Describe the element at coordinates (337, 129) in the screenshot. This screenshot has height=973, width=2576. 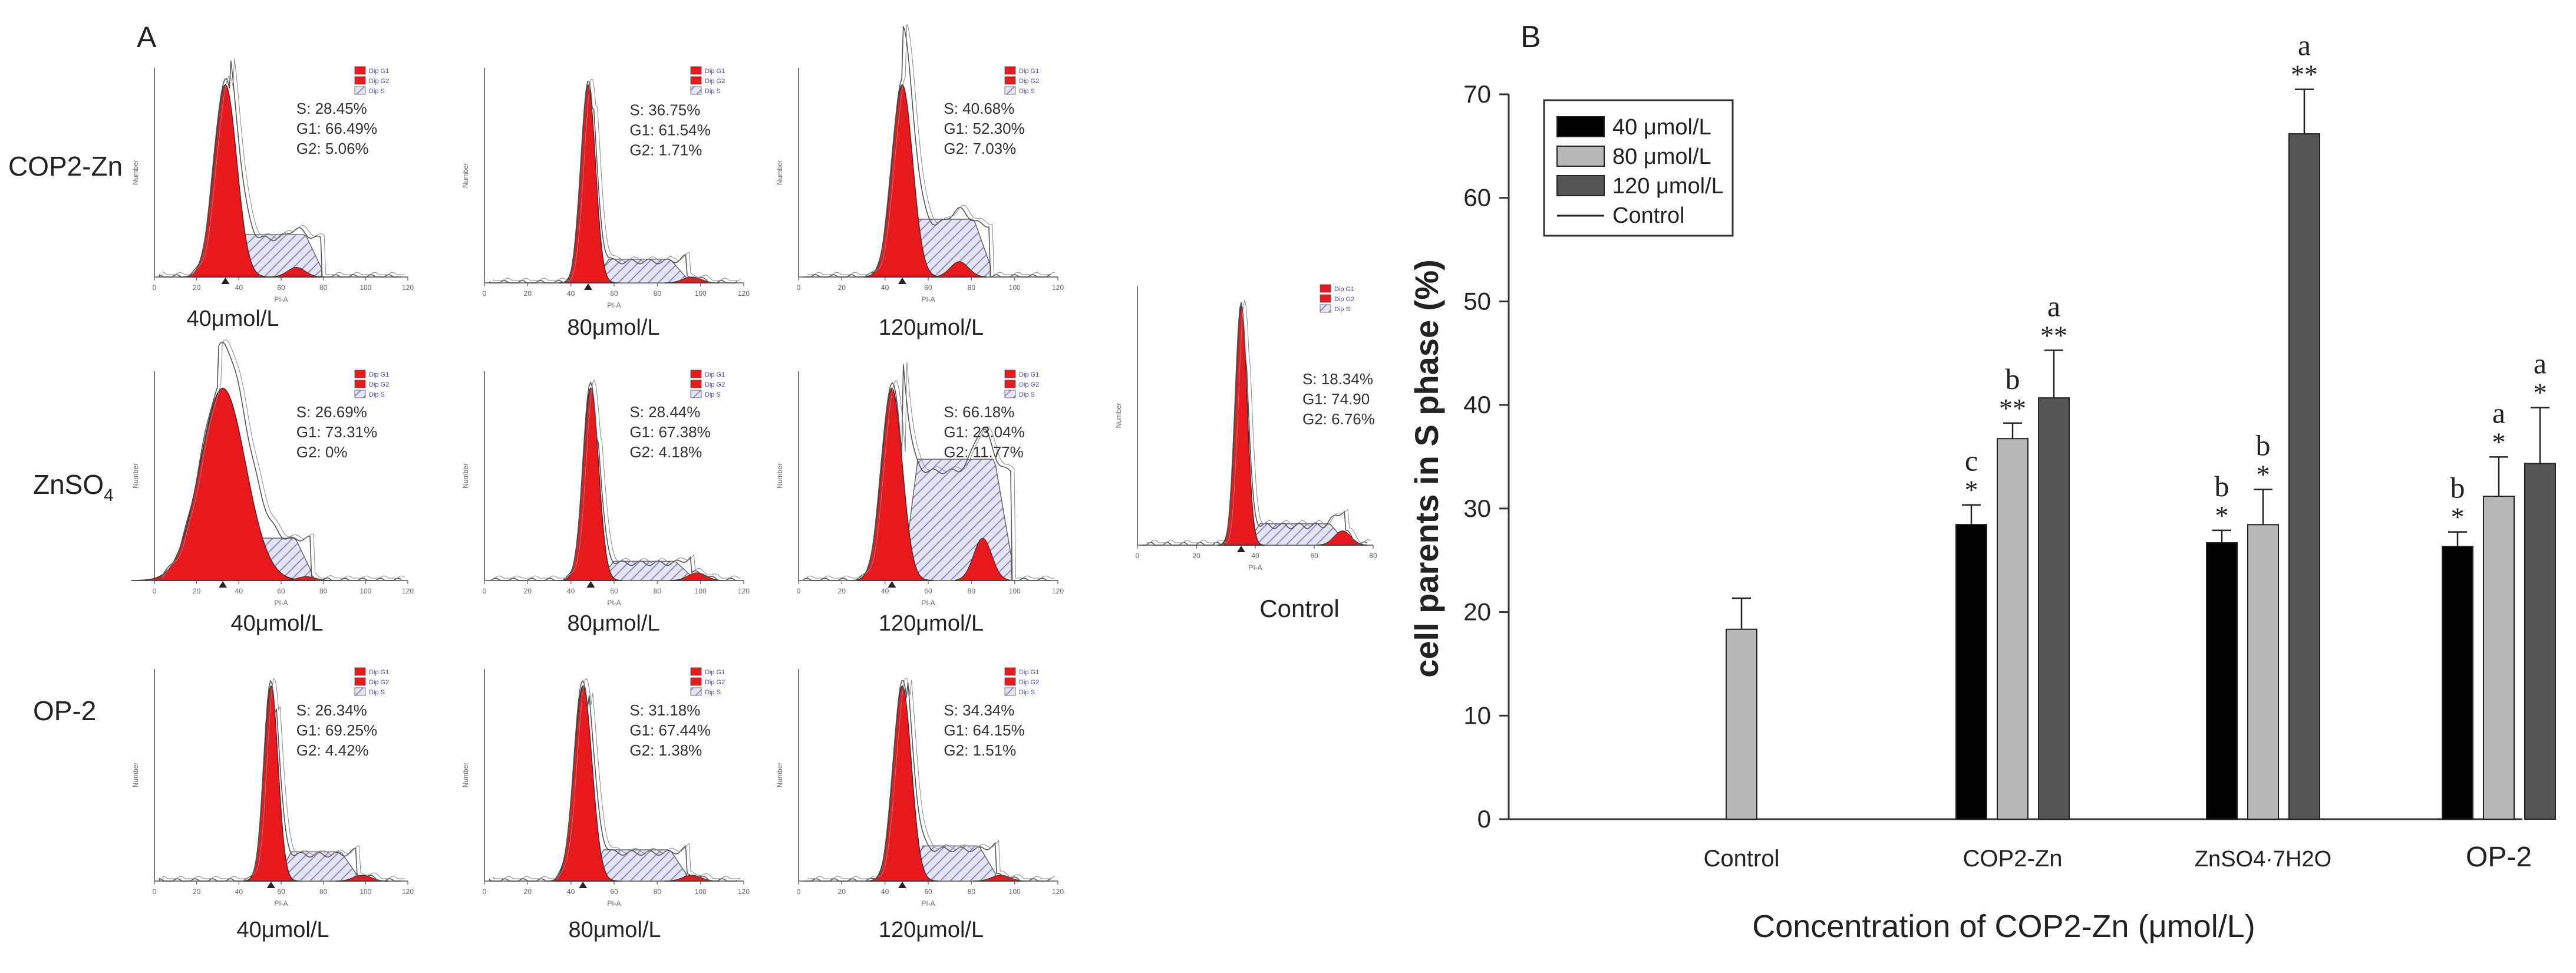
I see `histogram-stat-g1: G1: 66.49%` at that location.